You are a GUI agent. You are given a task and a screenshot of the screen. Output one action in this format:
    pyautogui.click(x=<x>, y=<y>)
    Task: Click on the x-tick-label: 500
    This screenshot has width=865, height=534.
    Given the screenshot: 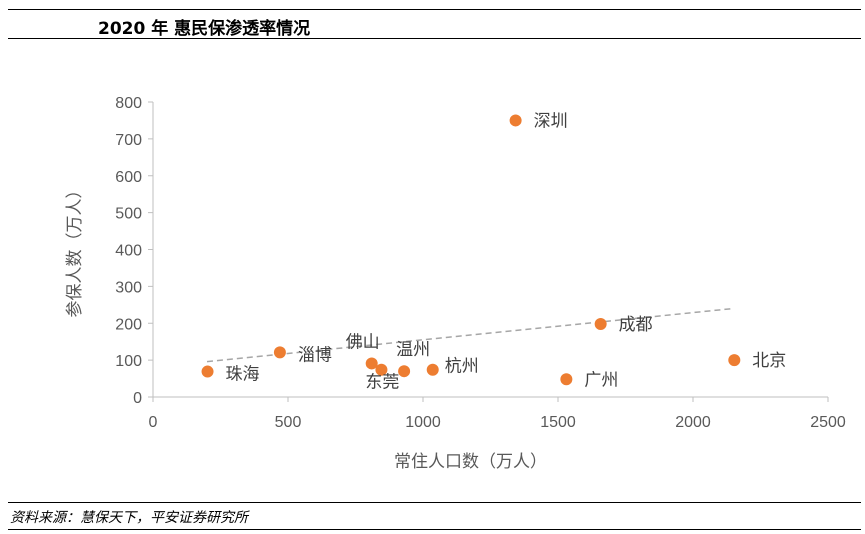 What is the action you would take?
    pyautogui.click(x=288, y=422)
    